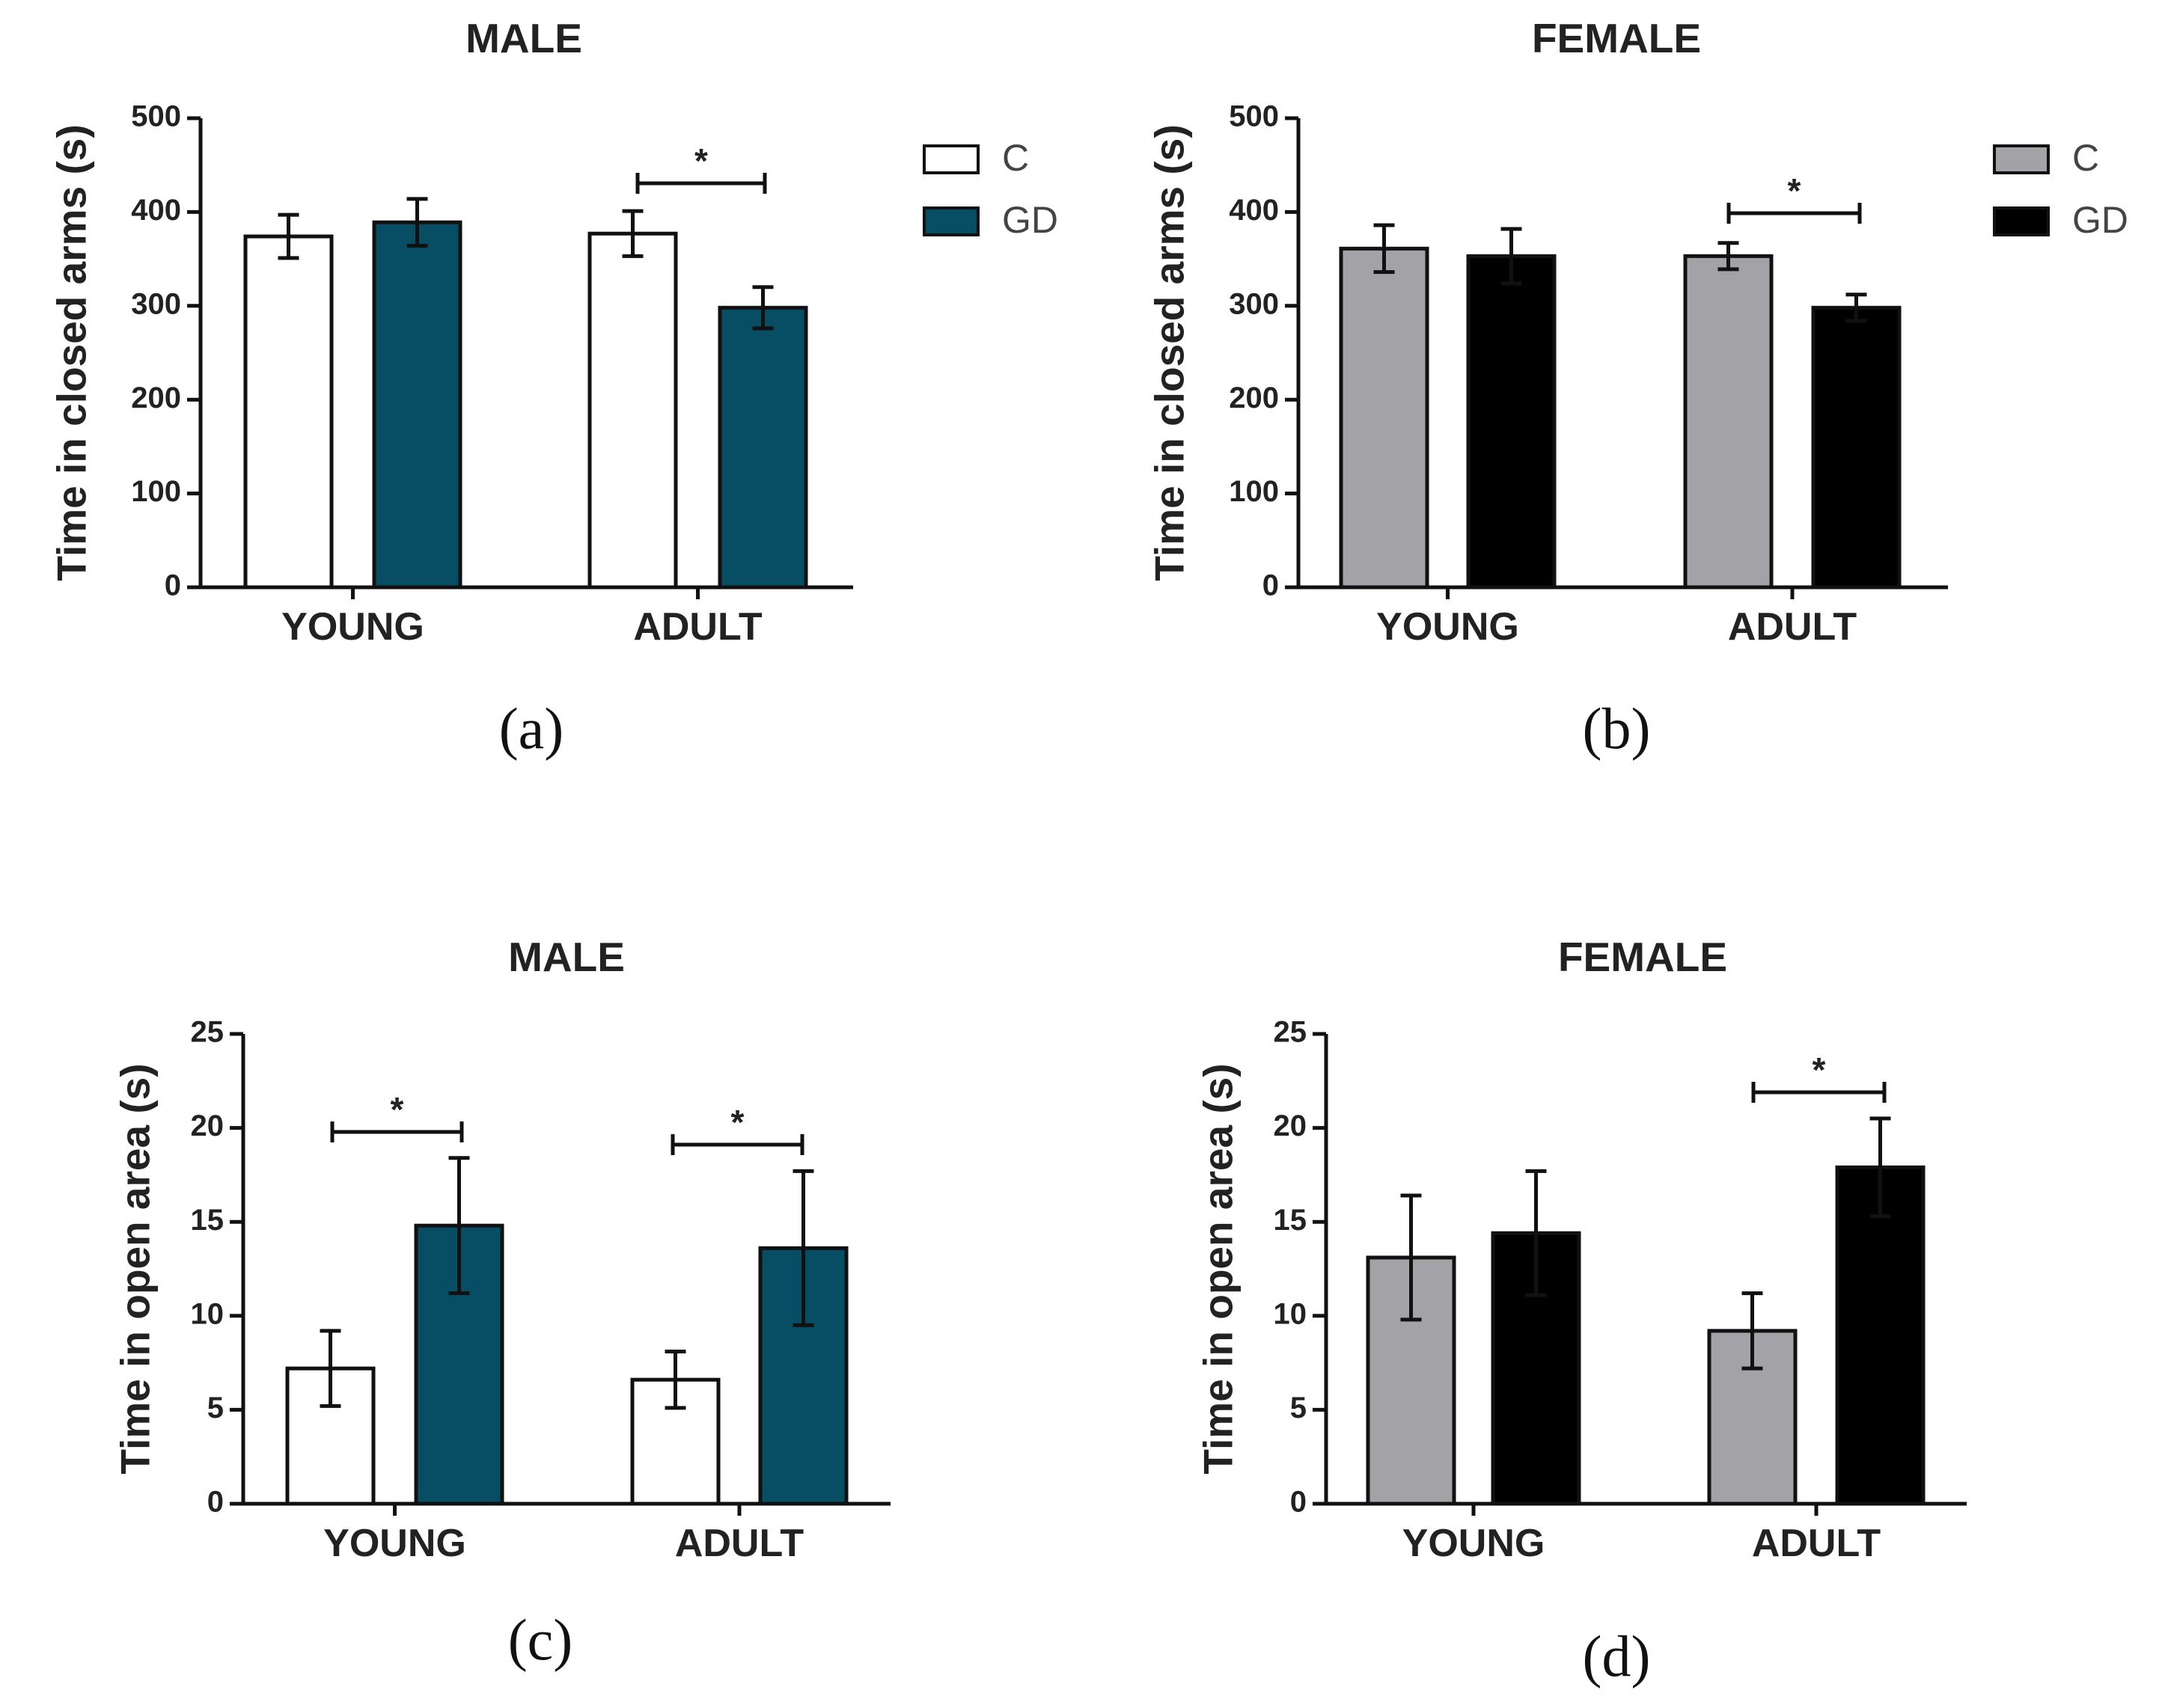 The image size is (2162, 1708). Describe the element at coordinates (1617, 728) in the screenshot. I see `panel-caption: (b)` at that location.